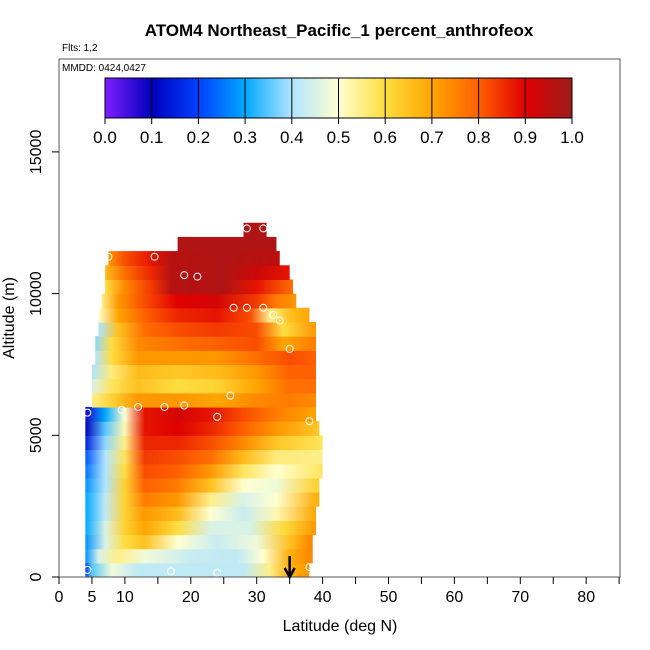  I want to click on colorbar-tick-label: 0.2, so click(199, 137).